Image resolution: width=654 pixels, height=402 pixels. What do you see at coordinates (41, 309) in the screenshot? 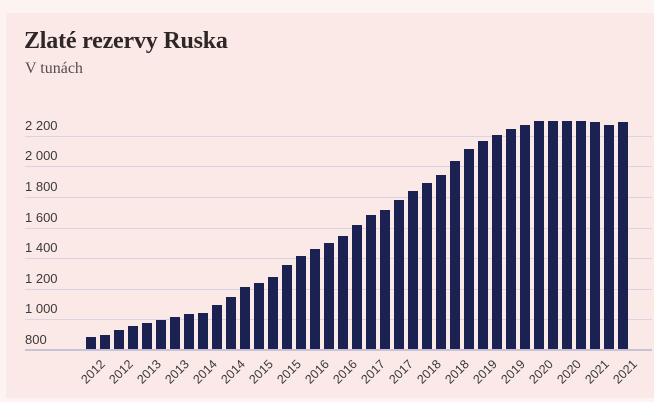
I see `y-tick-label: 1 000` at bounding box center [41, 309].